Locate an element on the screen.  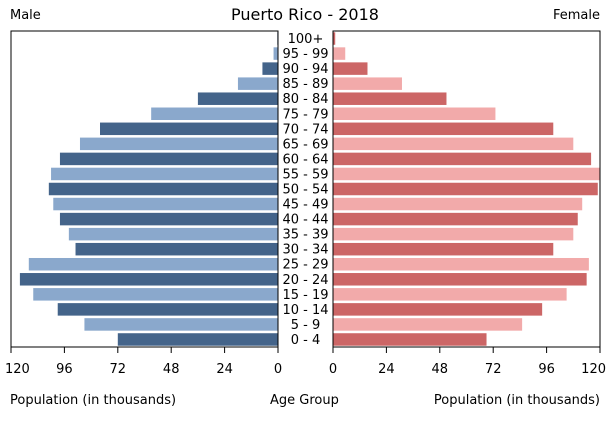
female-tick-label: 120 is located at coordinates (593, 369).